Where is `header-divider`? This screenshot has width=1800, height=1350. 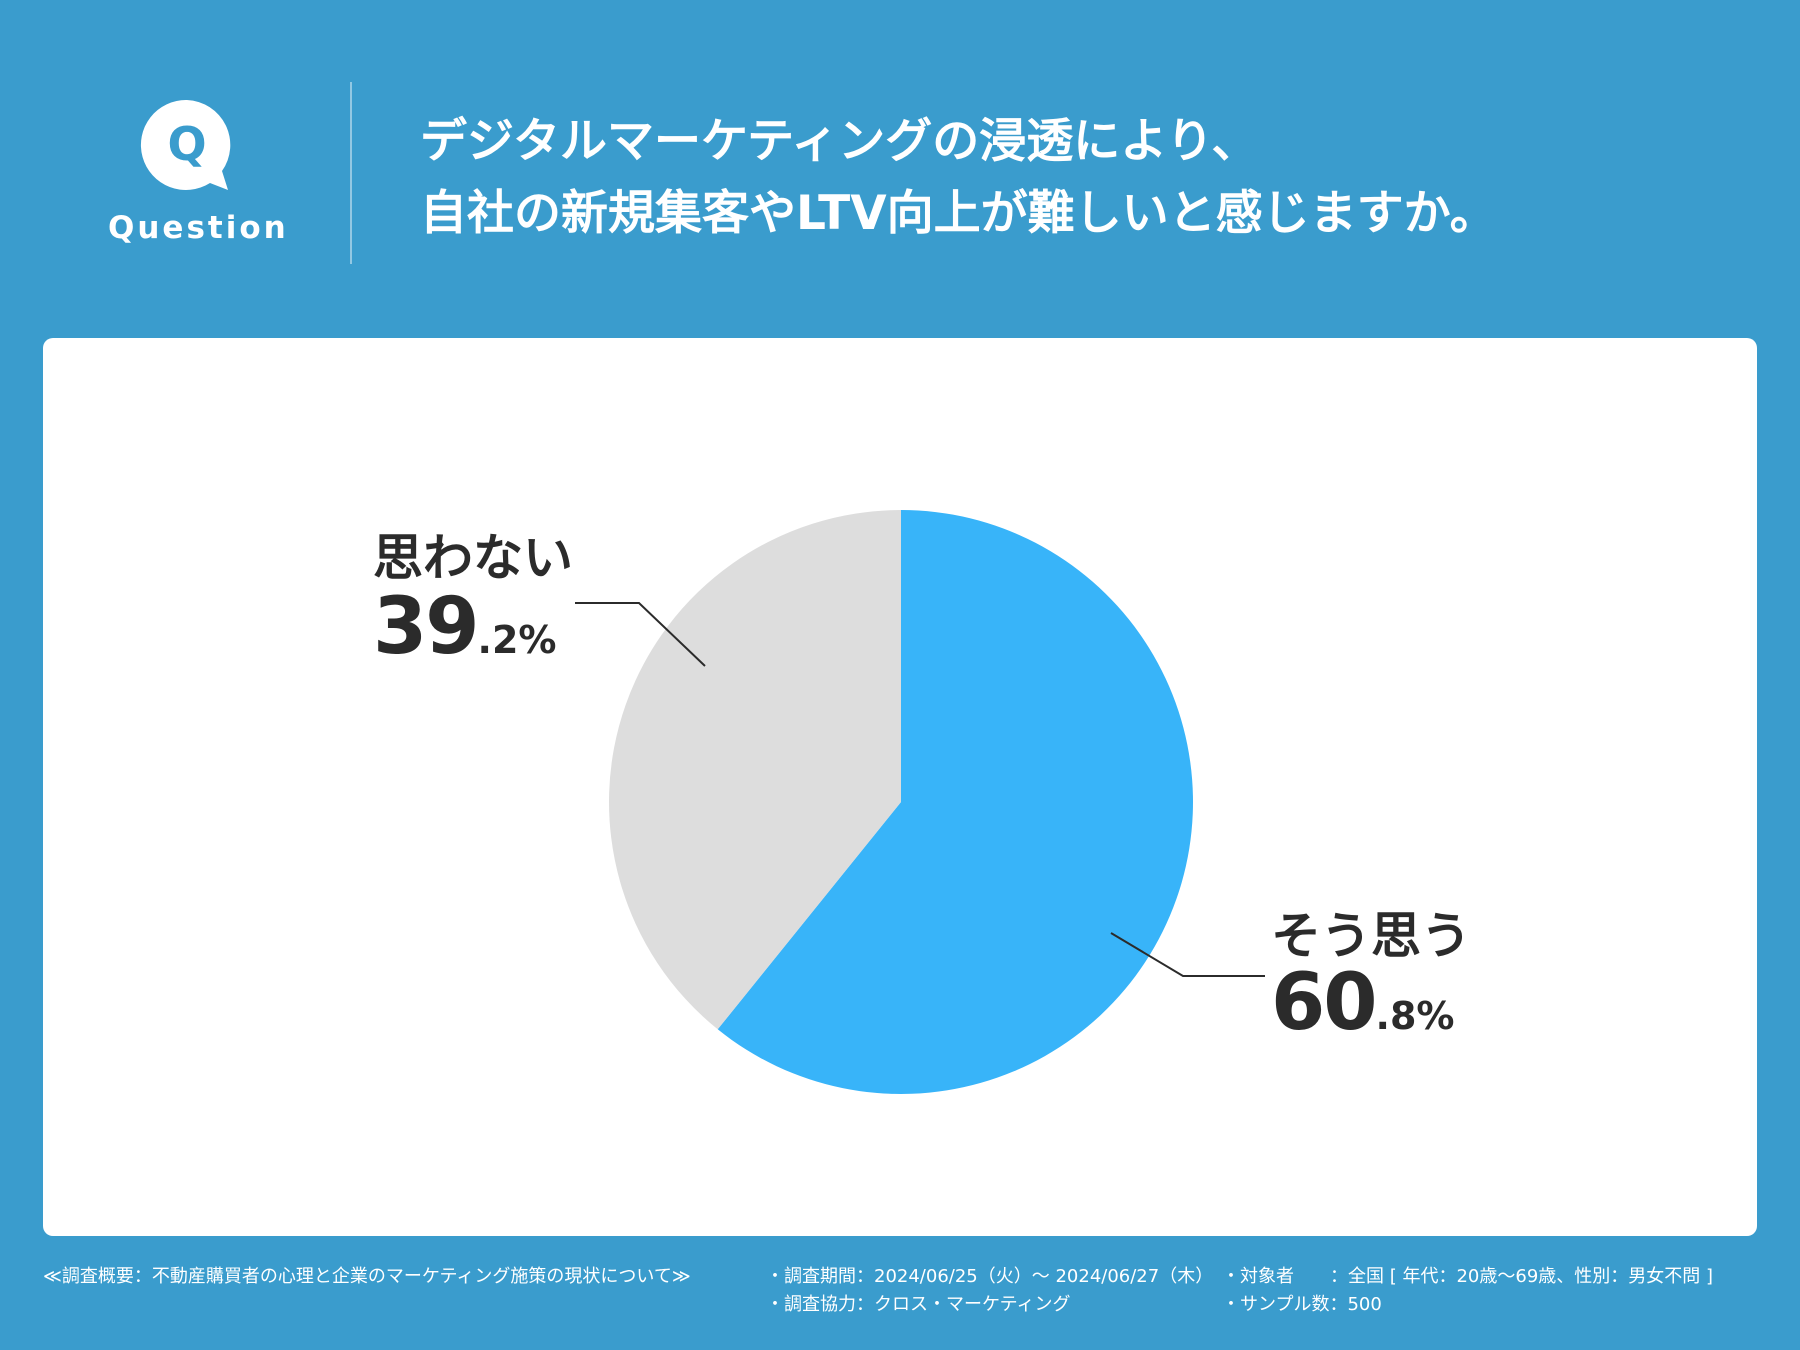 header-divider is located at coordinates (351, 173).